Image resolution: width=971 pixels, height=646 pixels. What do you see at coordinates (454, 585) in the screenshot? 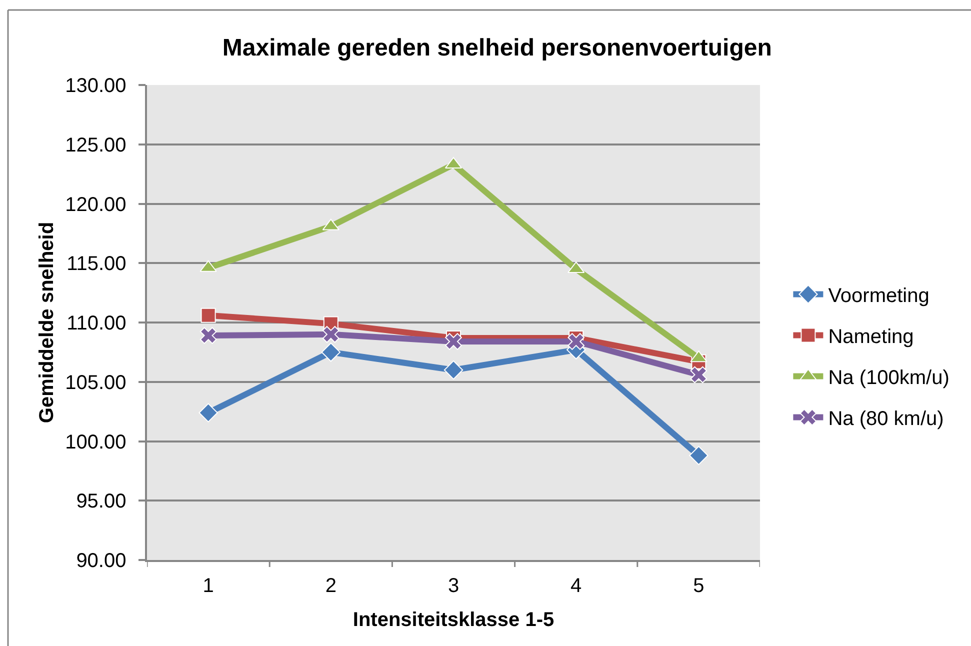
I see `x-tick-label: 3` at bounding box center [454, 585].